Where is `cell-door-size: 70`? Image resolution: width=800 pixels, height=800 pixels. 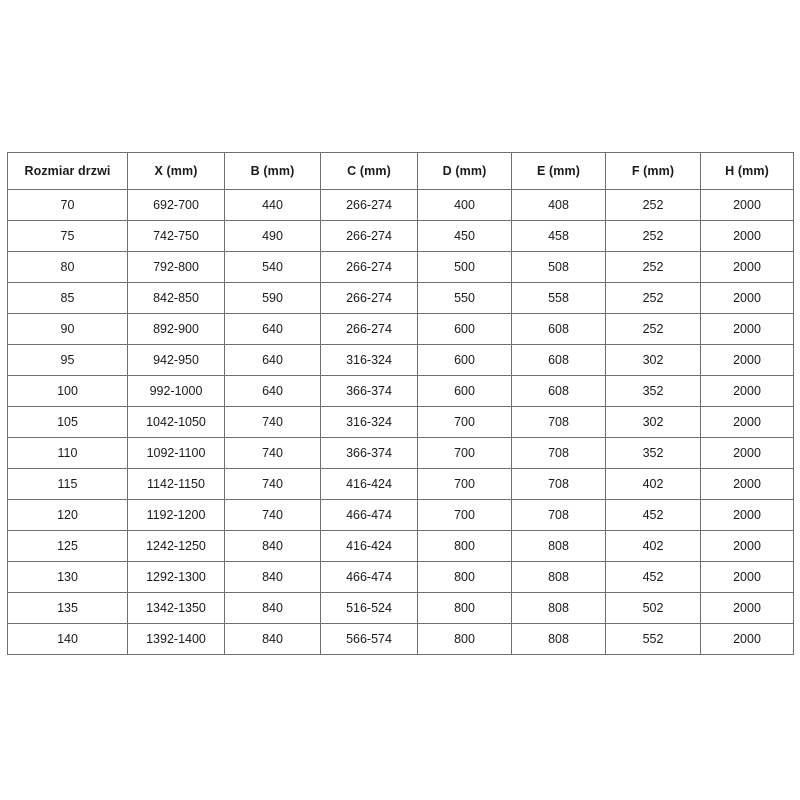
cell-door-size: 70 is located at coordinates (67, 205).